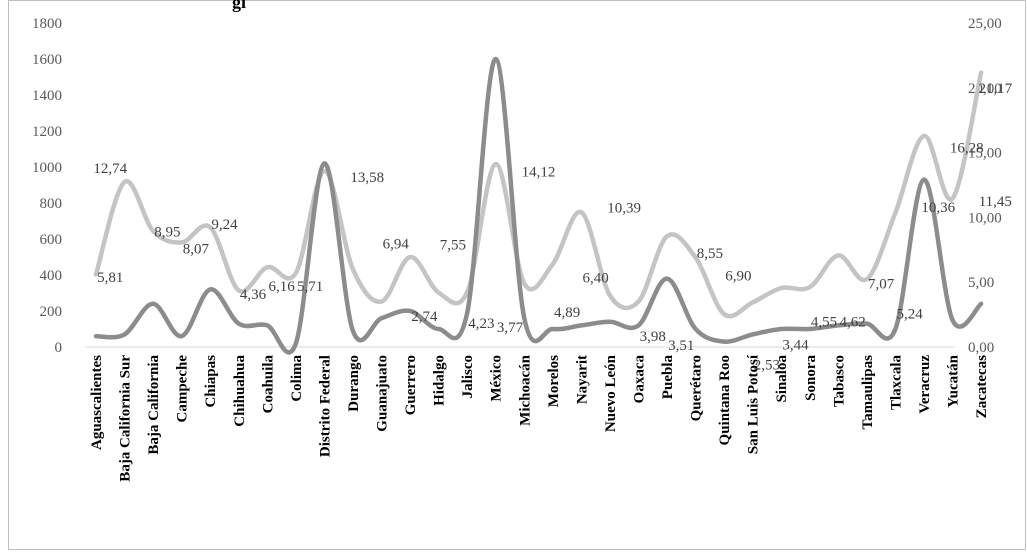  I want to click on data-label: 3,98, so click(653, 337).